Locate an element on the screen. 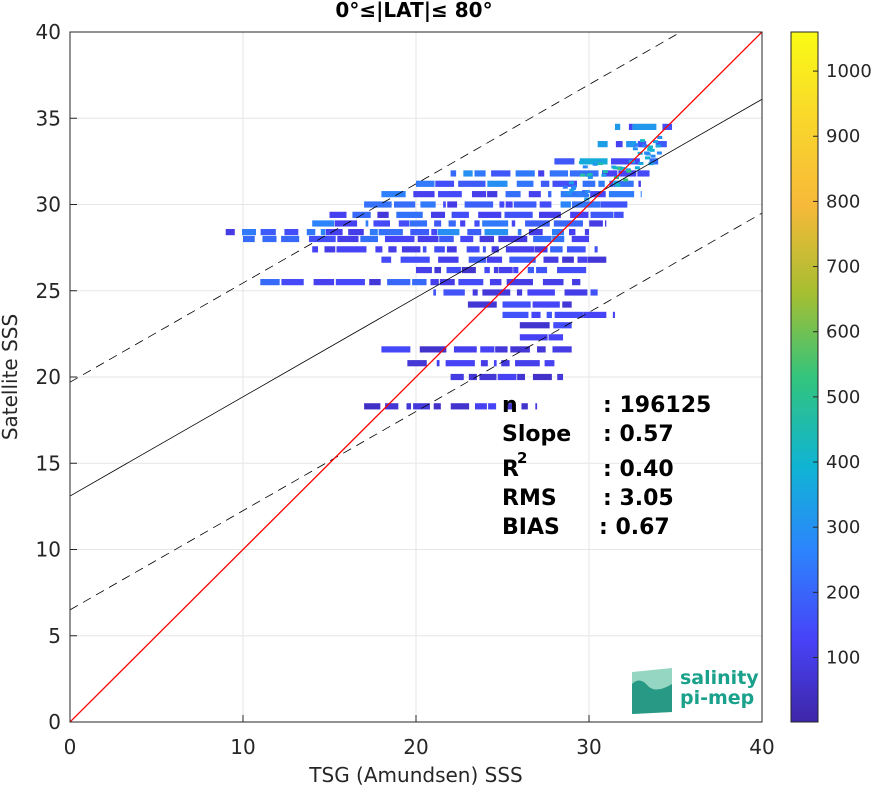 The image size is (879, 789). x-tick-label: 0 is located at coordinates (70, 747).